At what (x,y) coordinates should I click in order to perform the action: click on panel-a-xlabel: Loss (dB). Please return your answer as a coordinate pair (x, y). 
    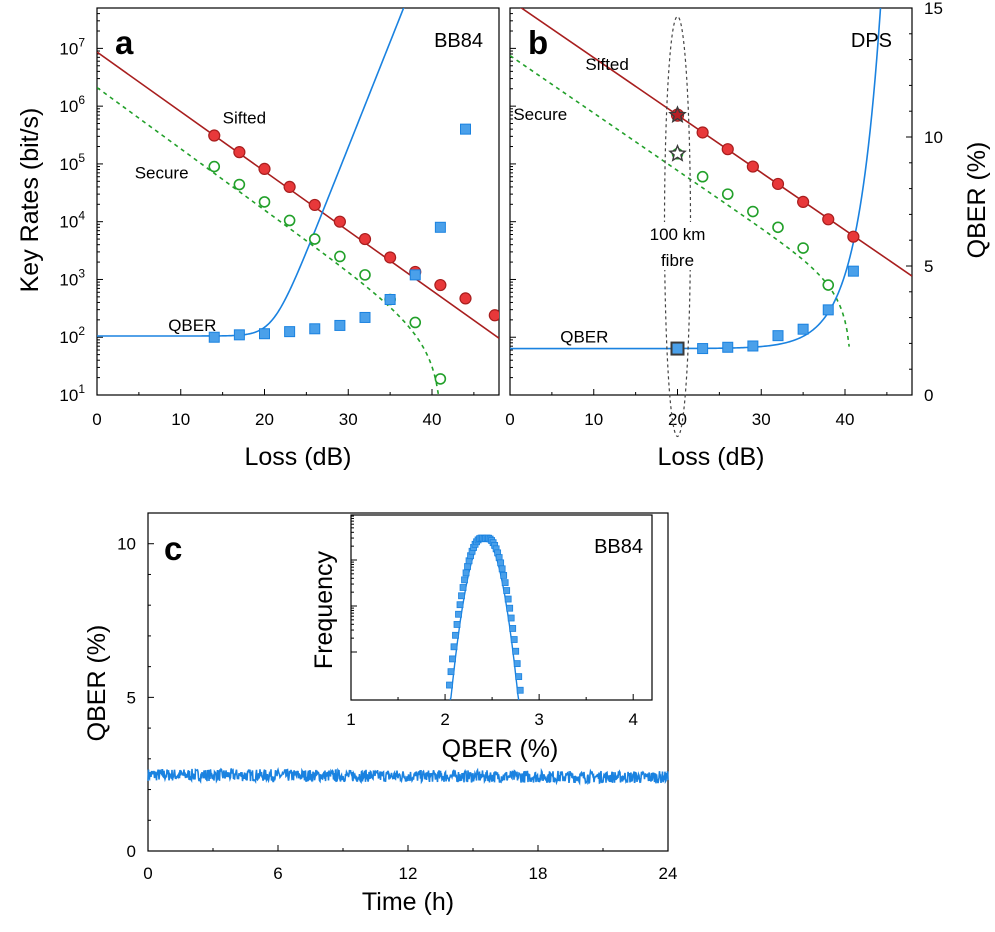
    Looking at the image, I should click on (298, 457).